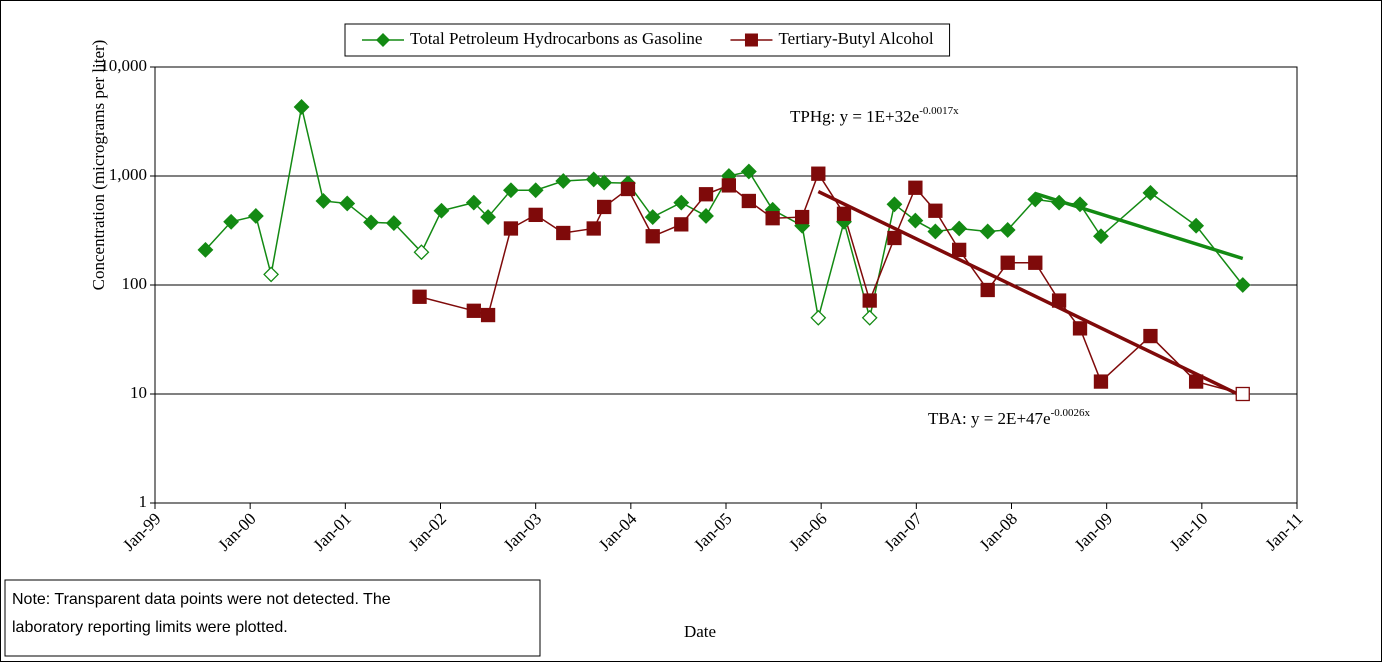 The image size is (1382, 662). I want to click on note-box, so click(272, 618).